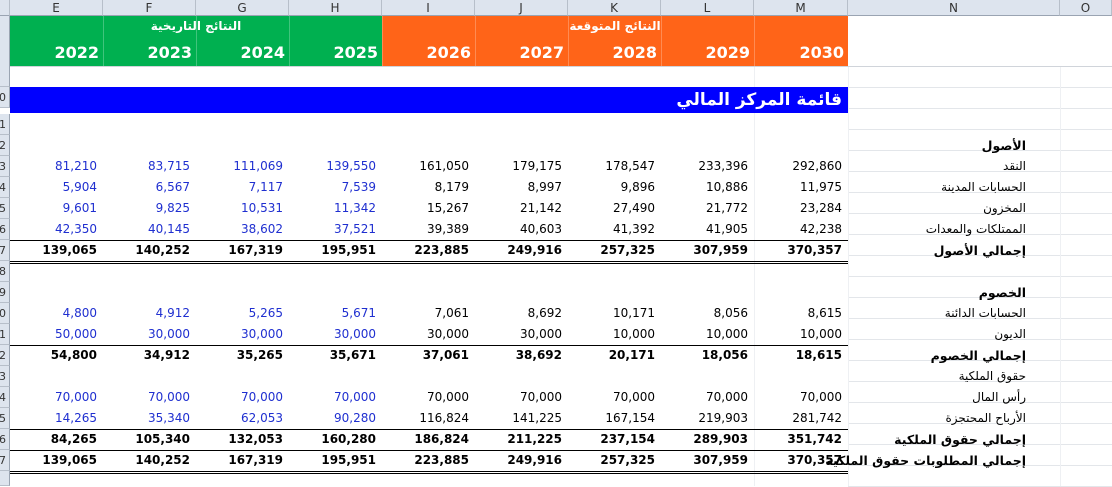 The image size is (1112, 487). I want to click on column-header-h: H, so click(335, 8).